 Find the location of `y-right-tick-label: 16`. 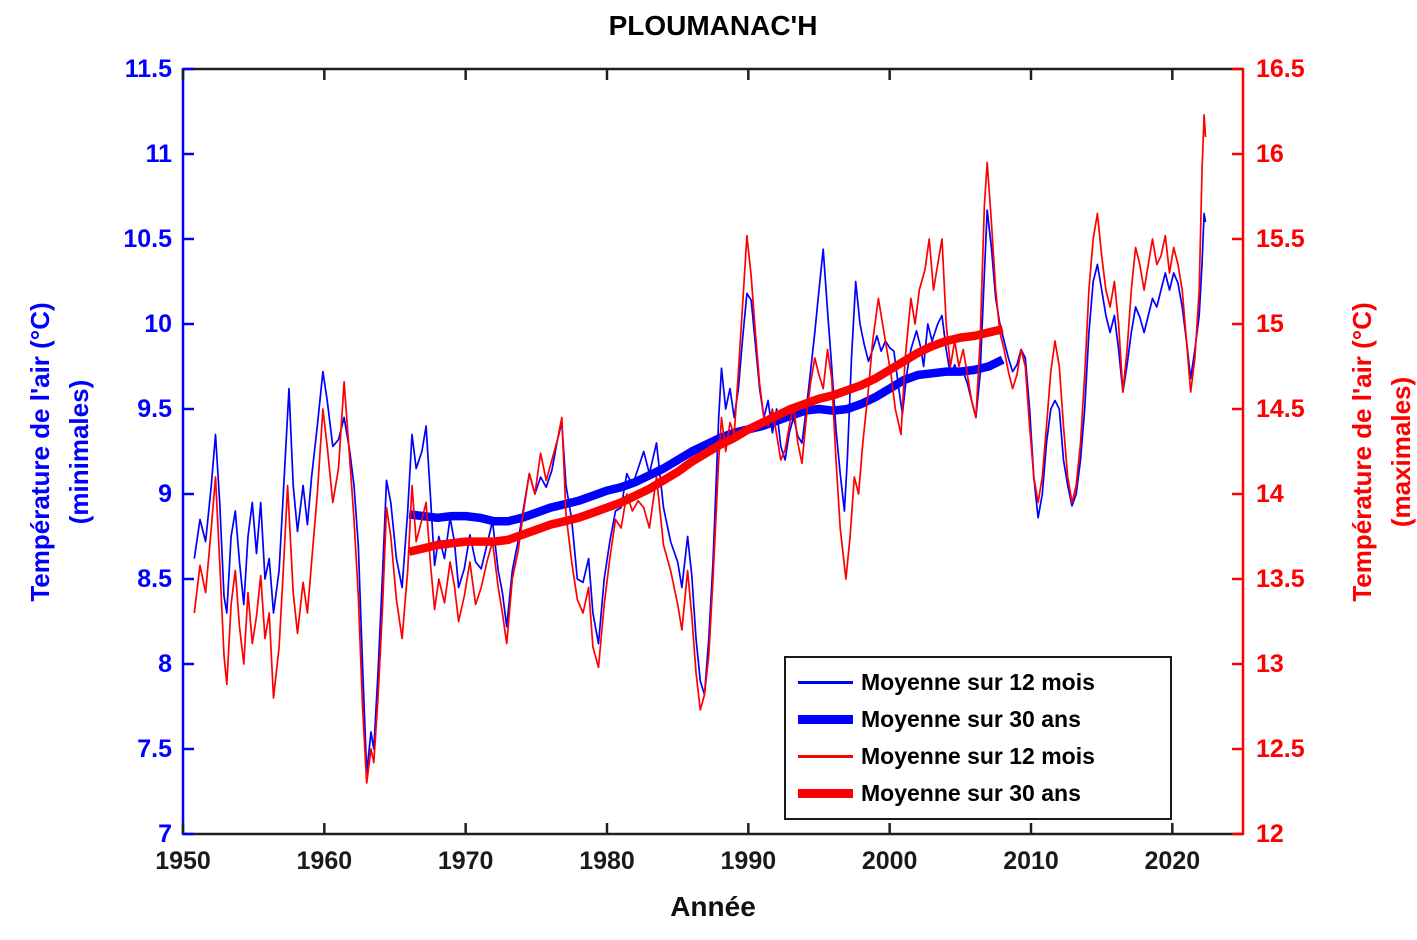

y-right-tick-label: 16 is located at coordinates (1270, 154).